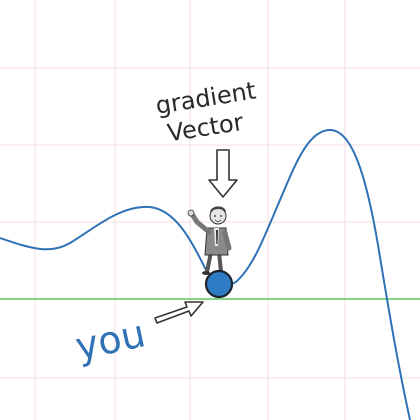 The image size is (420, 420). I want to click on cartoon-man-icon, so click(209, 240).